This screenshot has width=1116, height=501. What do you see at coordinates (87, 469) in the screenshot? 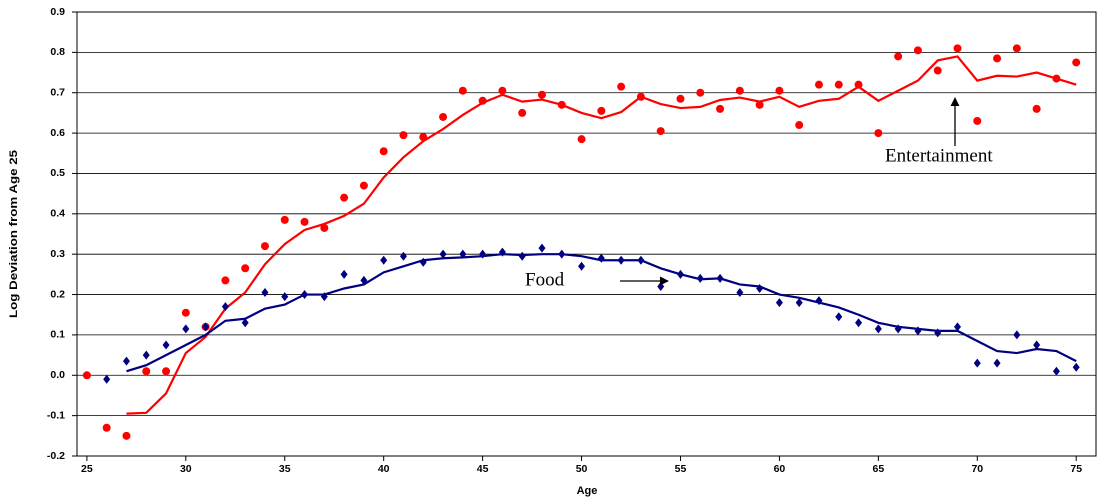
I see `x-tick-label: 25` at bounding box center [87, 469].